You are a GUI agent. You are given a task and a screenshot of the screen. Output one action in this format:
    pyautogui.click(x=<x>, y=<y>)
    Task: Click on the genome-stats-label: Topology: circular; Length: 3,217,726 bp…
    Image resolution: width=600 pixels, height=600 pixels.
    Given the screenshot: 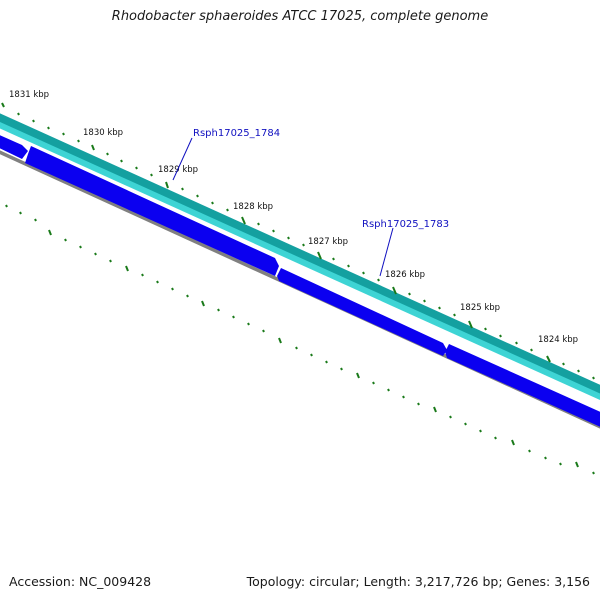 What is the action you would take?
    pyautogui.click(x=418, y=581)
    